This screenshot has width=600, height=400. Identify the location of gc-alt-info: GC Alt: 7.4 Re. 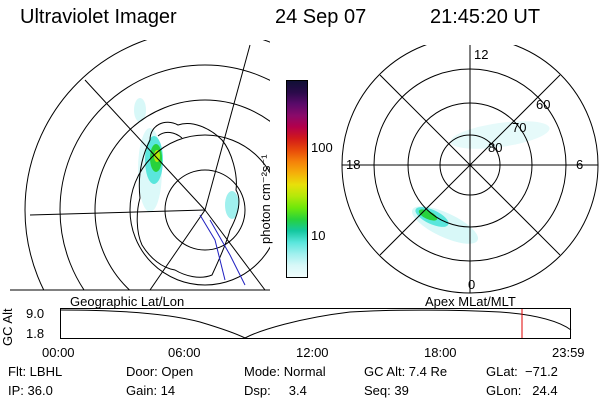
(406, 371).